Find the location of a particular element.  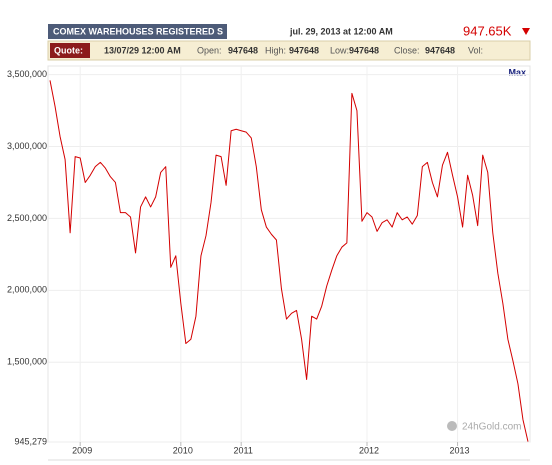

x-tick-label: 2013 is located at coordinates (460, 450).